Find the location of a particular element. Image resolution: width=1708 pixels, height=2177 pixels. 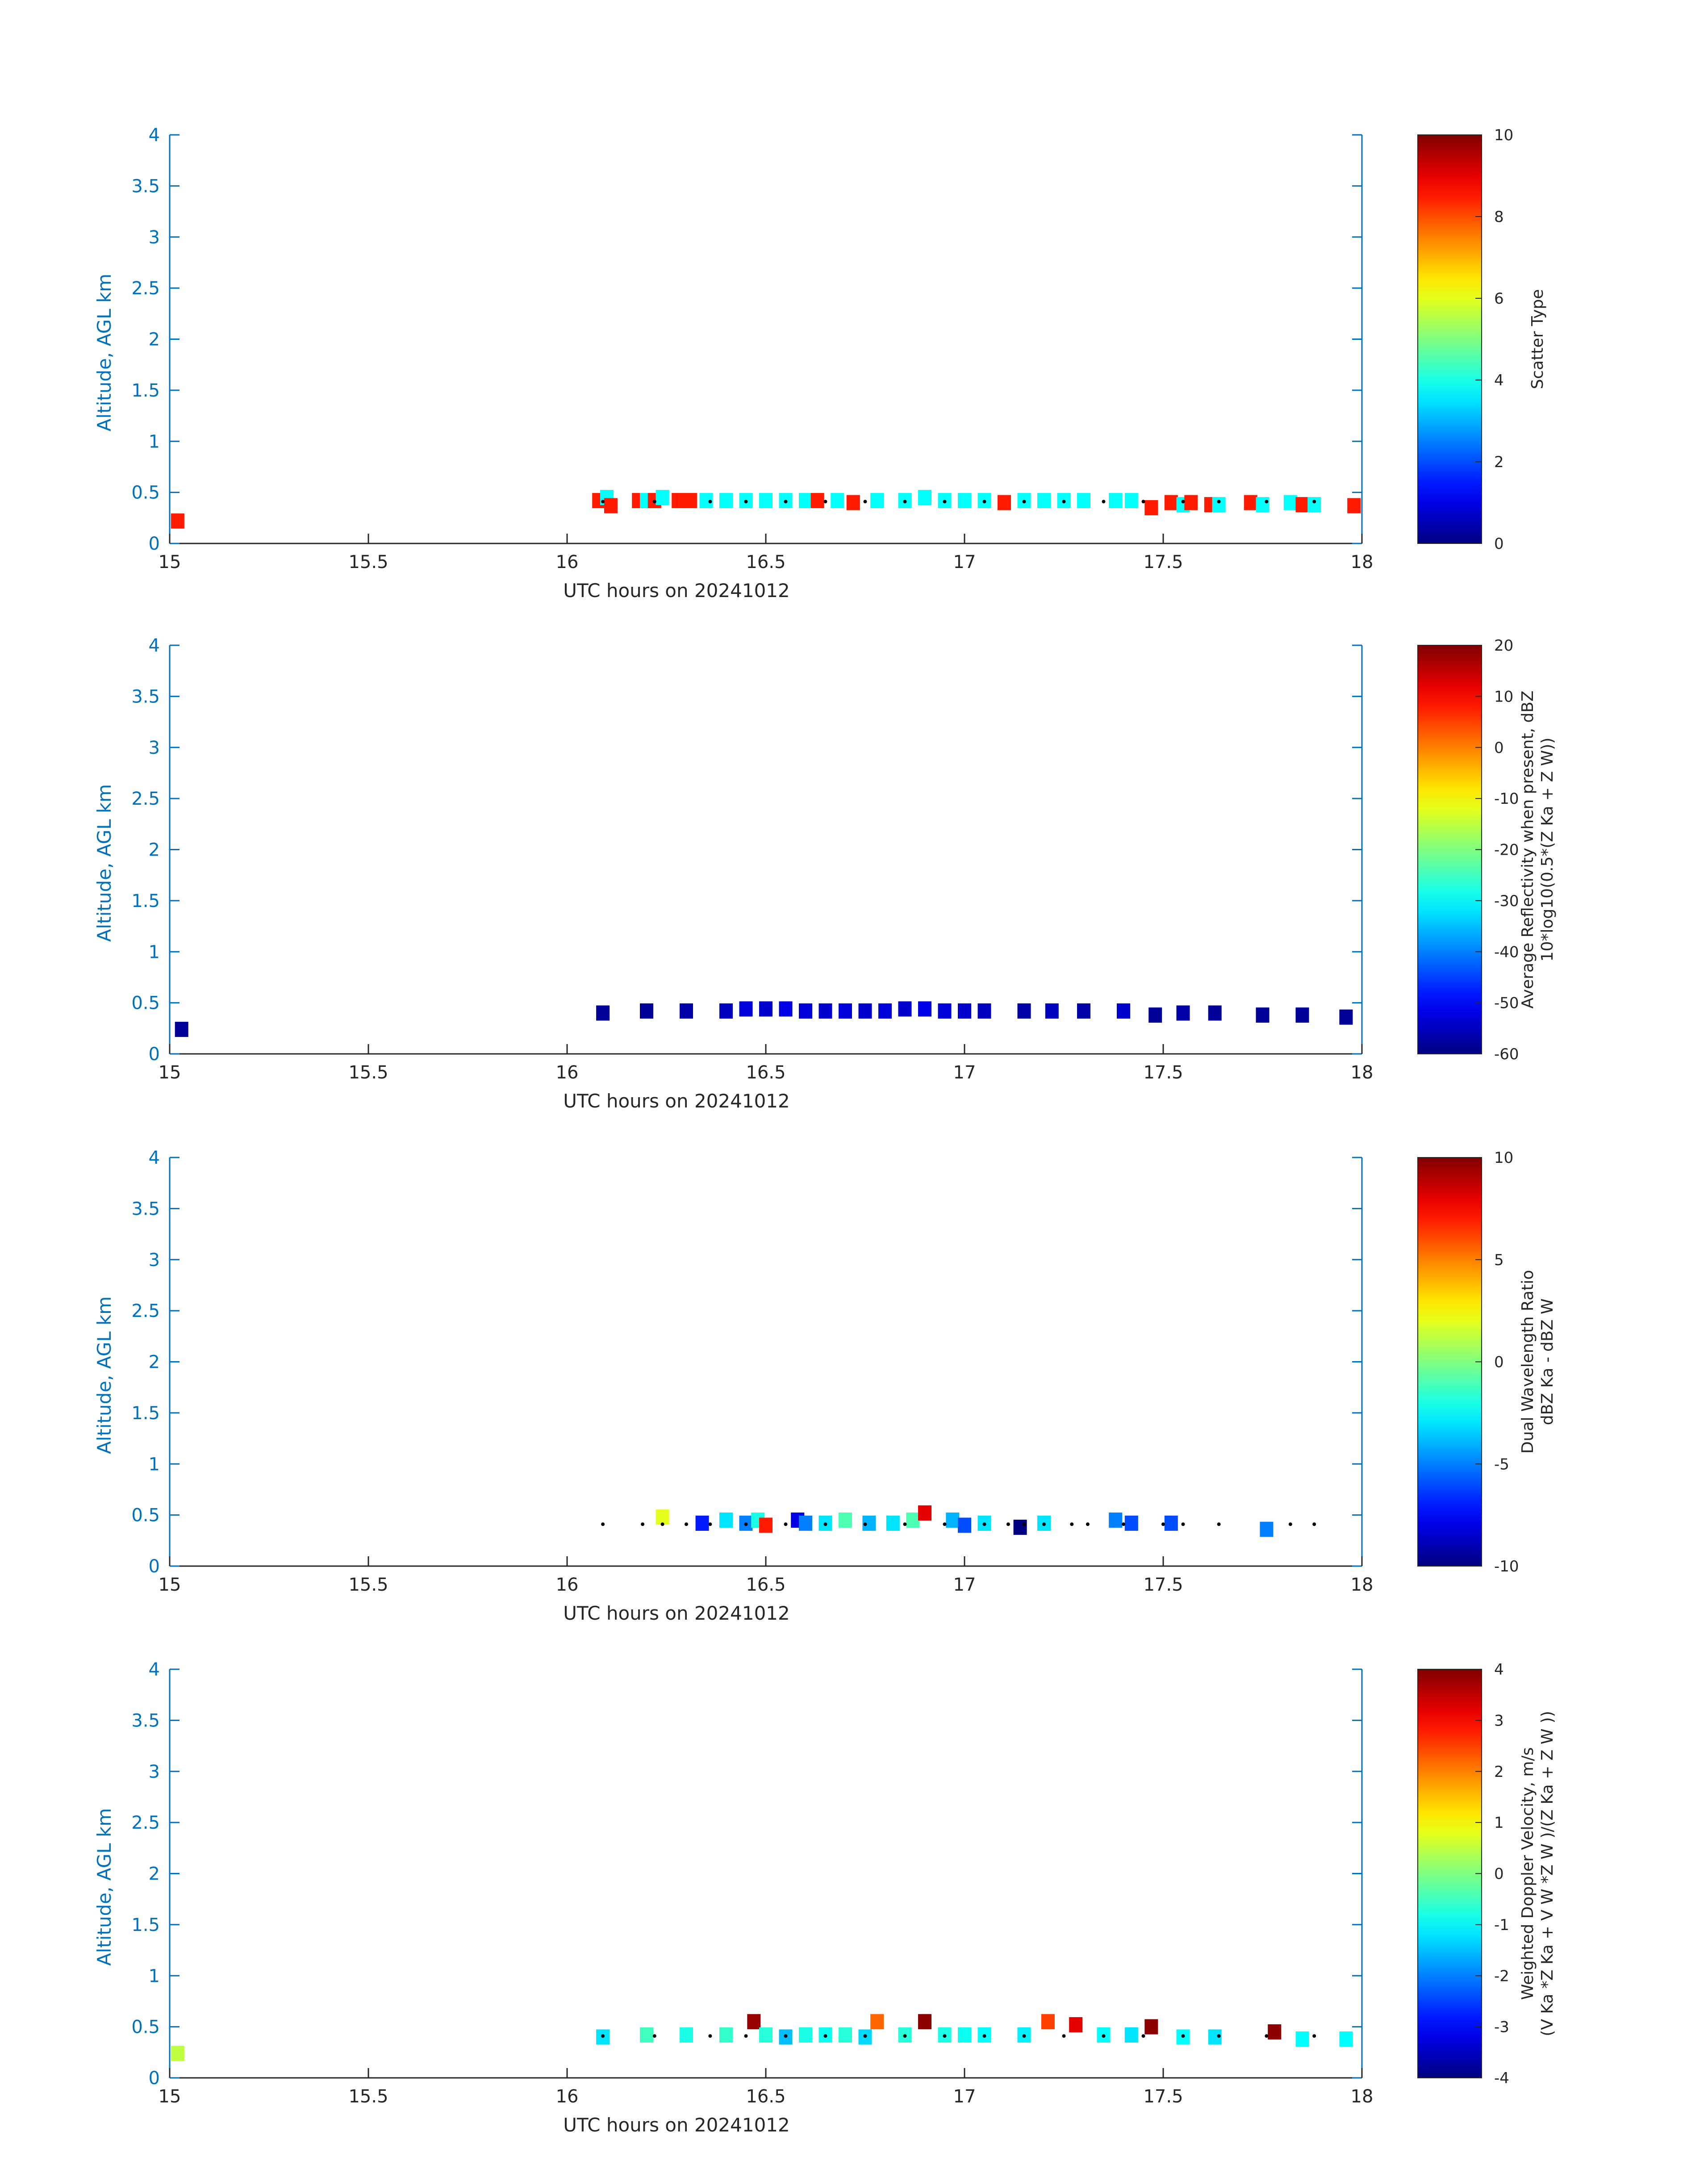

colorbar-tick-label: -40 is located at coordinates (1506, 952).